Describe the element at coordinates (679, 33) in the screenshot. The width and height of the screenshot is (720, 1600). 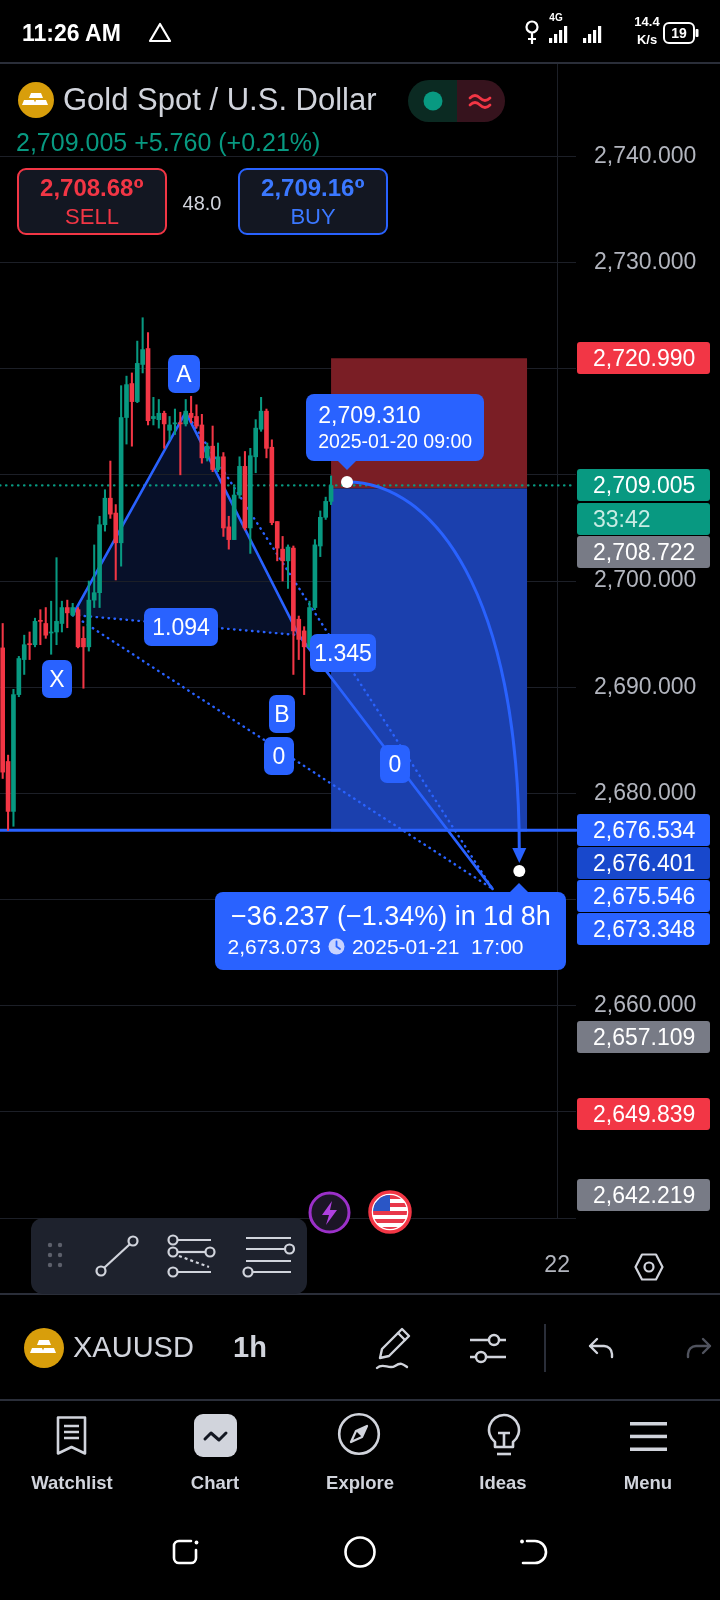
I see `text: 19` at that location.